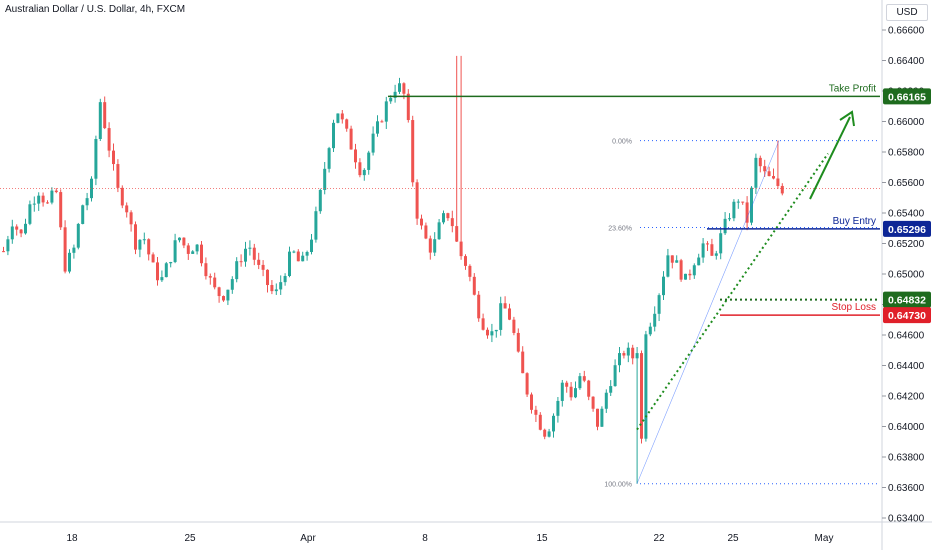  I want to click on price-tick-label: 0.66400, so click(906, 61).